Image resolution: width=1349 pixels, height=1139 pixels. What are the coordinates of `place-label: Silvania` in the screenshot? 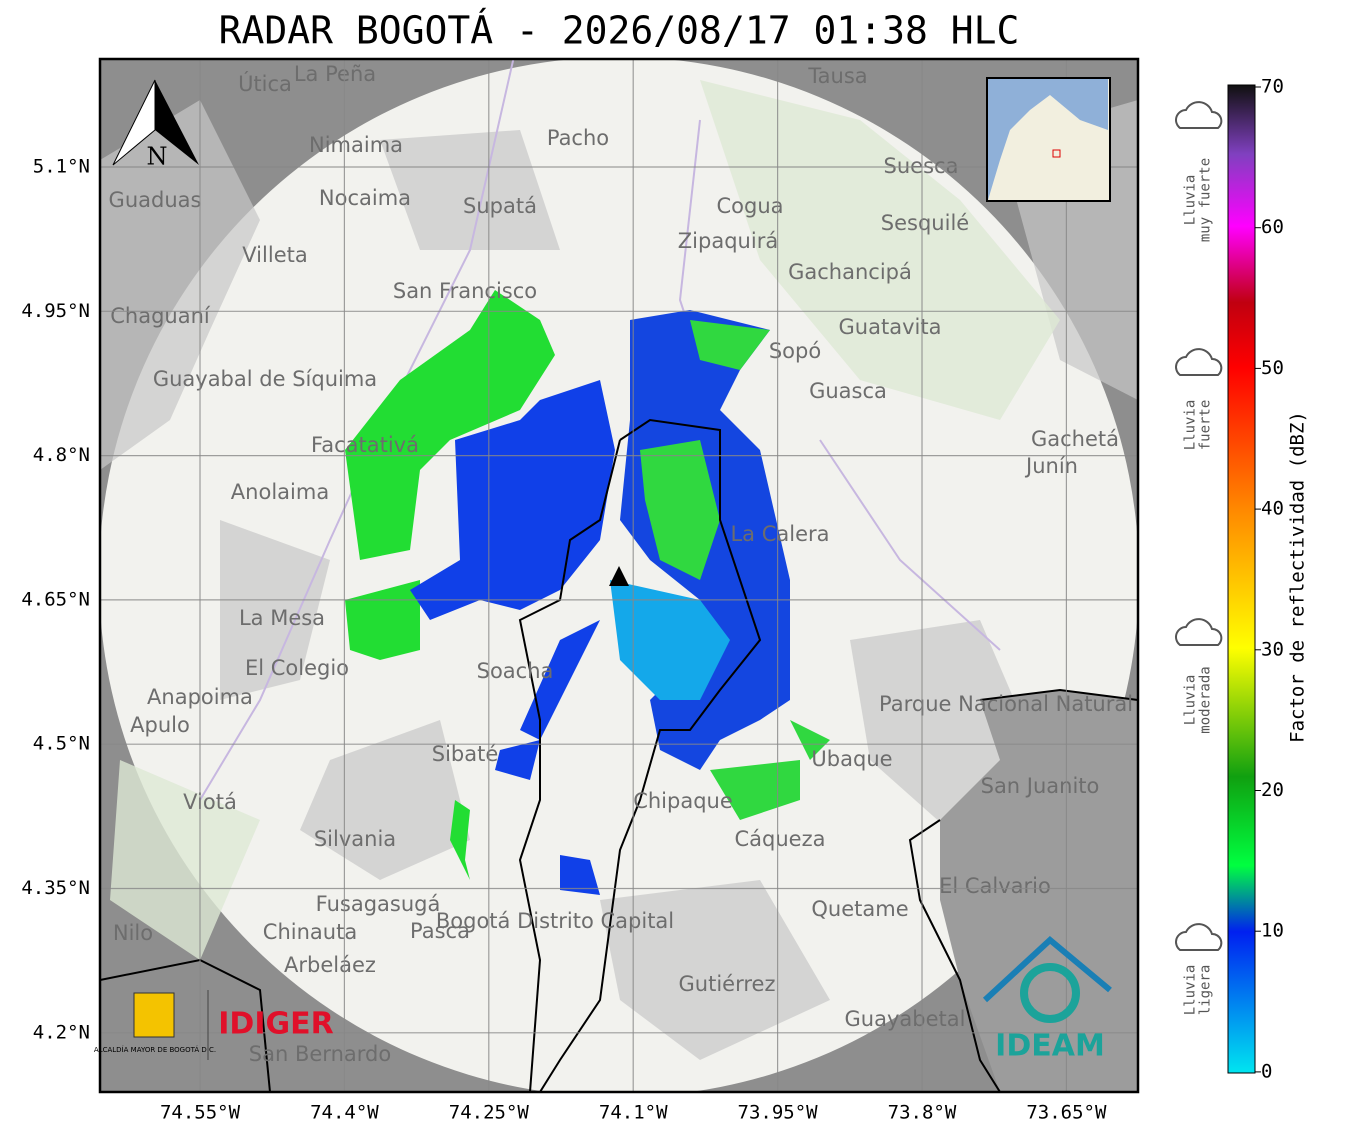 It's located at (355, 839).